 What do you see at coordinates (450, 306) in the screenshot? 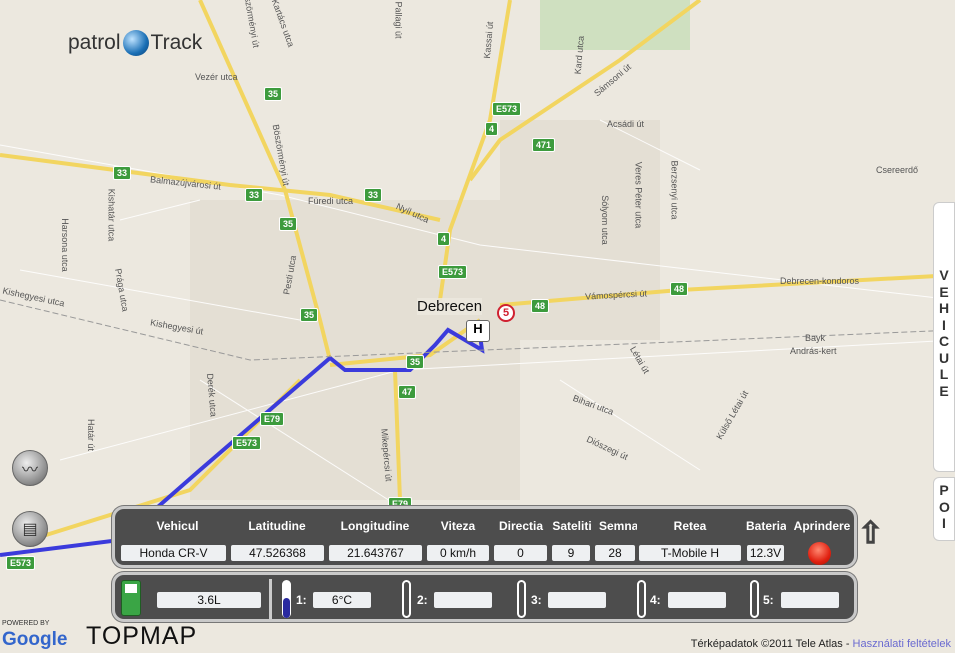
I see `city-label: Debrecen` at bounding box center [450, 306].